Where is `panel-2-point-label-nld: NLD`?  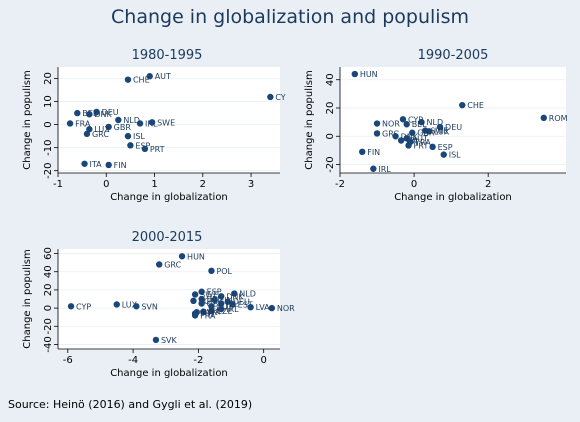 panel-2-point-label-nld: NLD is located at coordinates (435, 122).